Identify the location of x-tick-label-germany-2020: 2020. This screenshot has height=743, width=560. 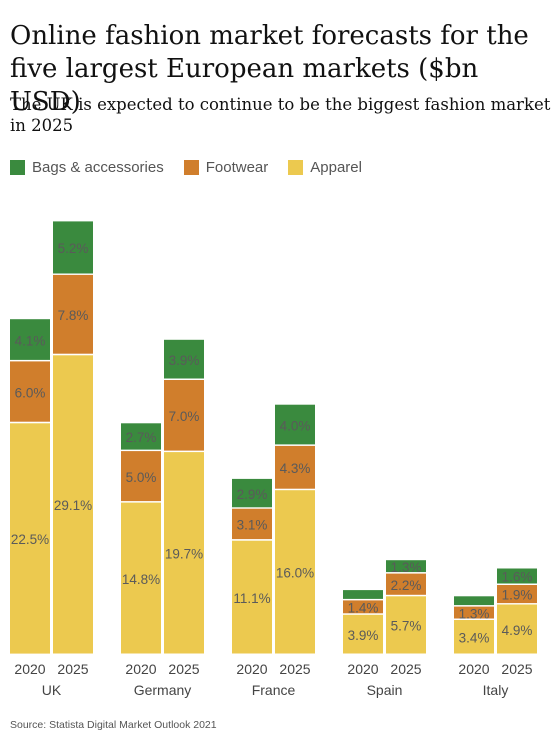
(140, 669).